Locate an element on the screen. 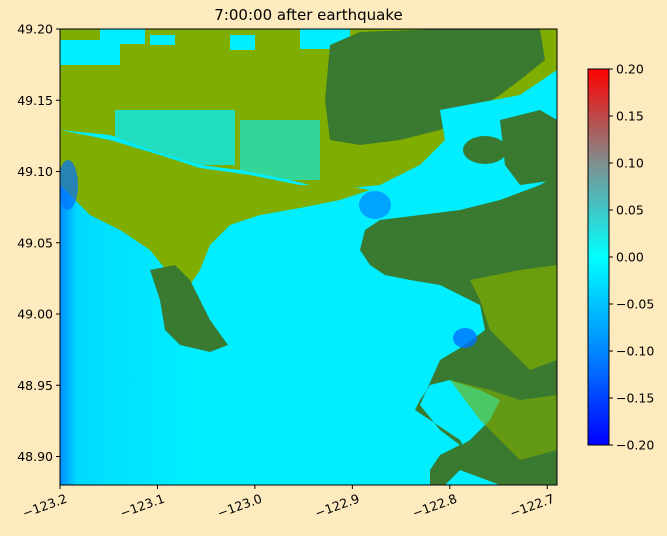 Image resolution: width=667 pixels, height=536 pixels. colorbar-tick-label: −0.05 is located at coordinates (635, 304).